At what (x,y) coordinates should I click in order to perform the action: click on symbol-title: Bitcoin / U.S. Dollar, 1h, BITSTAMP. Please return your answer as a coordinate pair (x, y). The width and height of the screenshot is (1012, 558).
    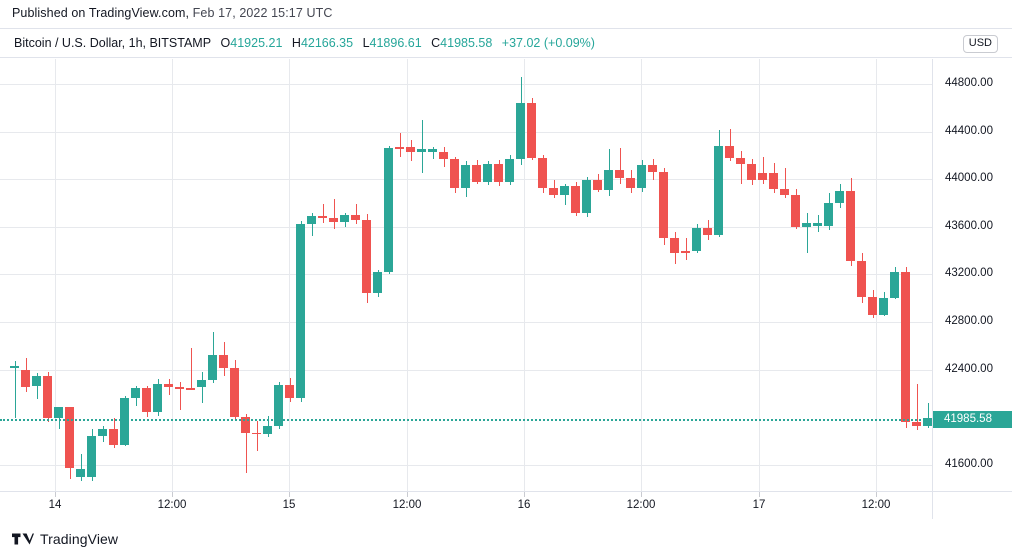
    Looking at the image, I should click on (113, 43).